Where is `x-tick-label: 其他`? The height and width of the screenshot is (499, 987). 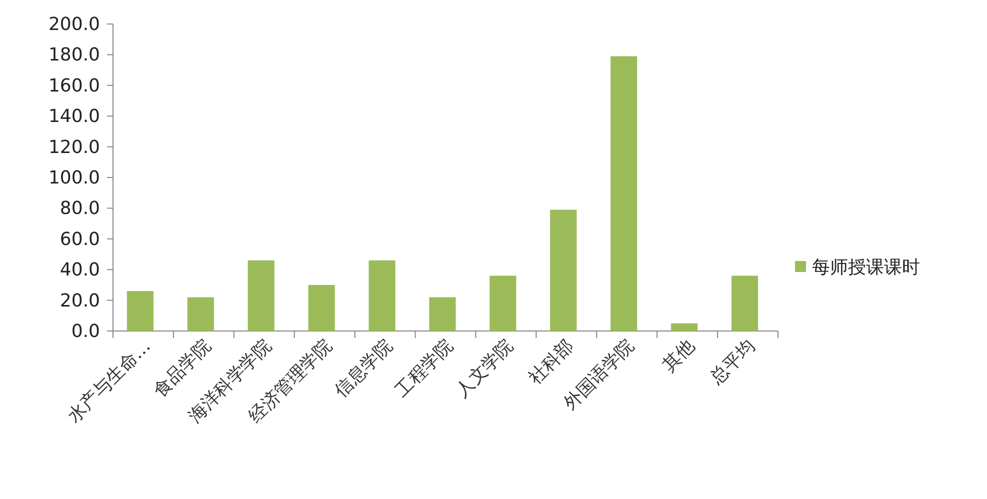 x-tick-label: 其他 is located at coordinates (678, 356).